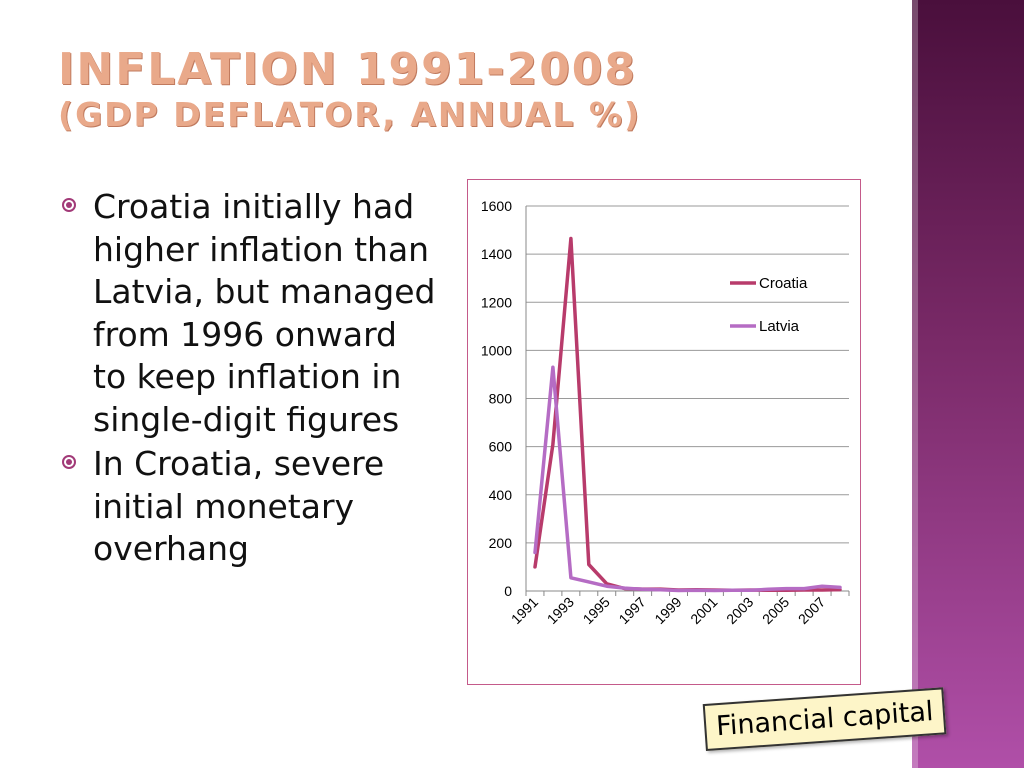 This screenshot has height=768, width=1024. What do you see at coordinates (501, 543) in the screenshot?
I see `y-tick-label: 200` at bounding box center [501, 543].